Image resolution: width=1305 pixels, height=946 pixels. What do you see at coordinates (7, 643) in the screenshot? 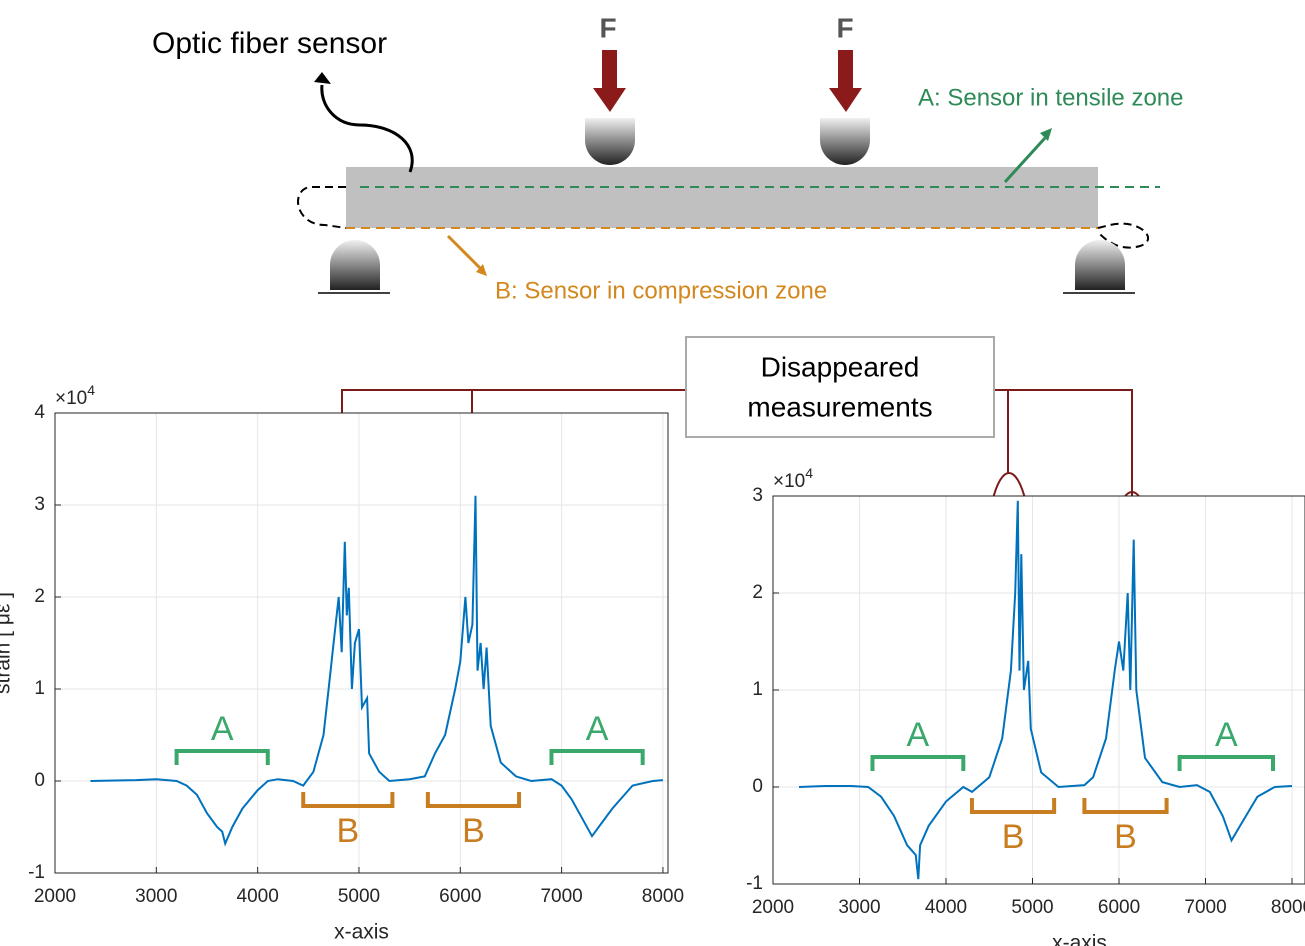
I see `y-axis-label: strain [ με ]` at bounding box center [7, 643].